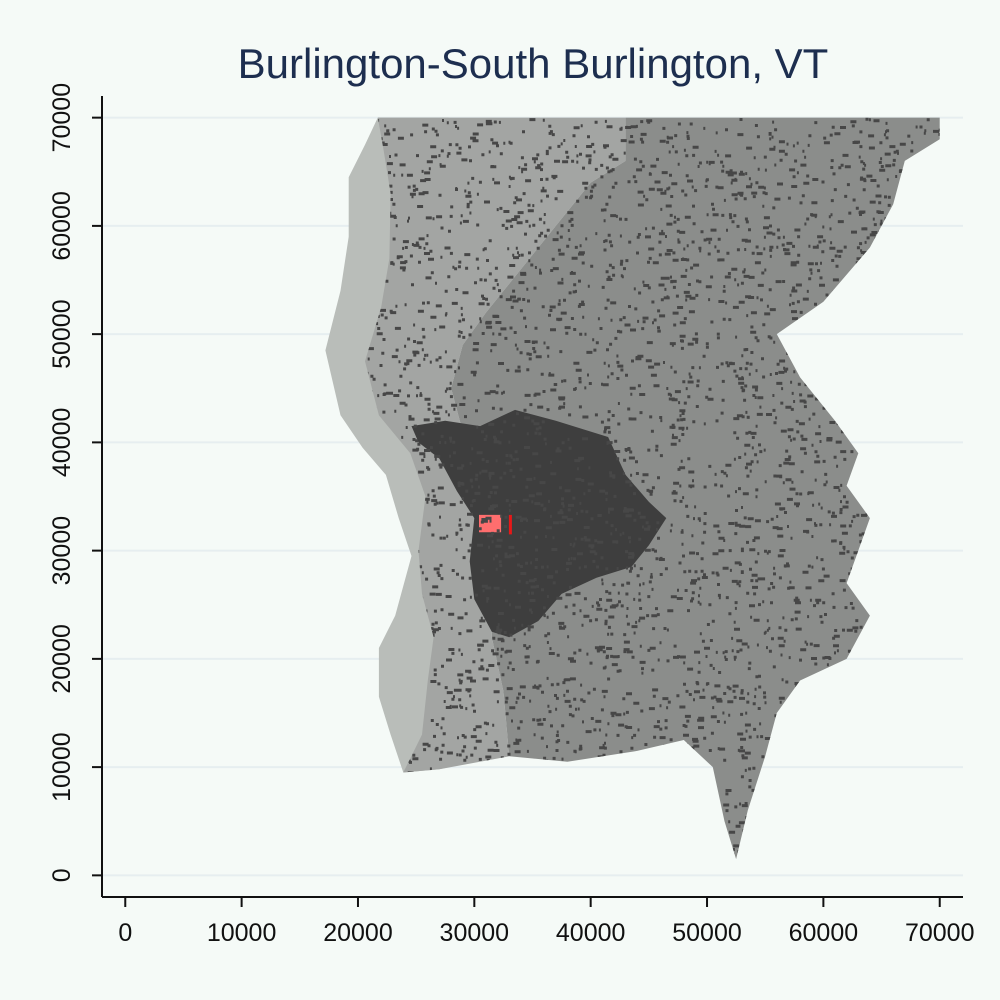 The height and width of the screenshot is (1000, 1000). I want to click on y-tick-label-0: 0, so click(62, 875).